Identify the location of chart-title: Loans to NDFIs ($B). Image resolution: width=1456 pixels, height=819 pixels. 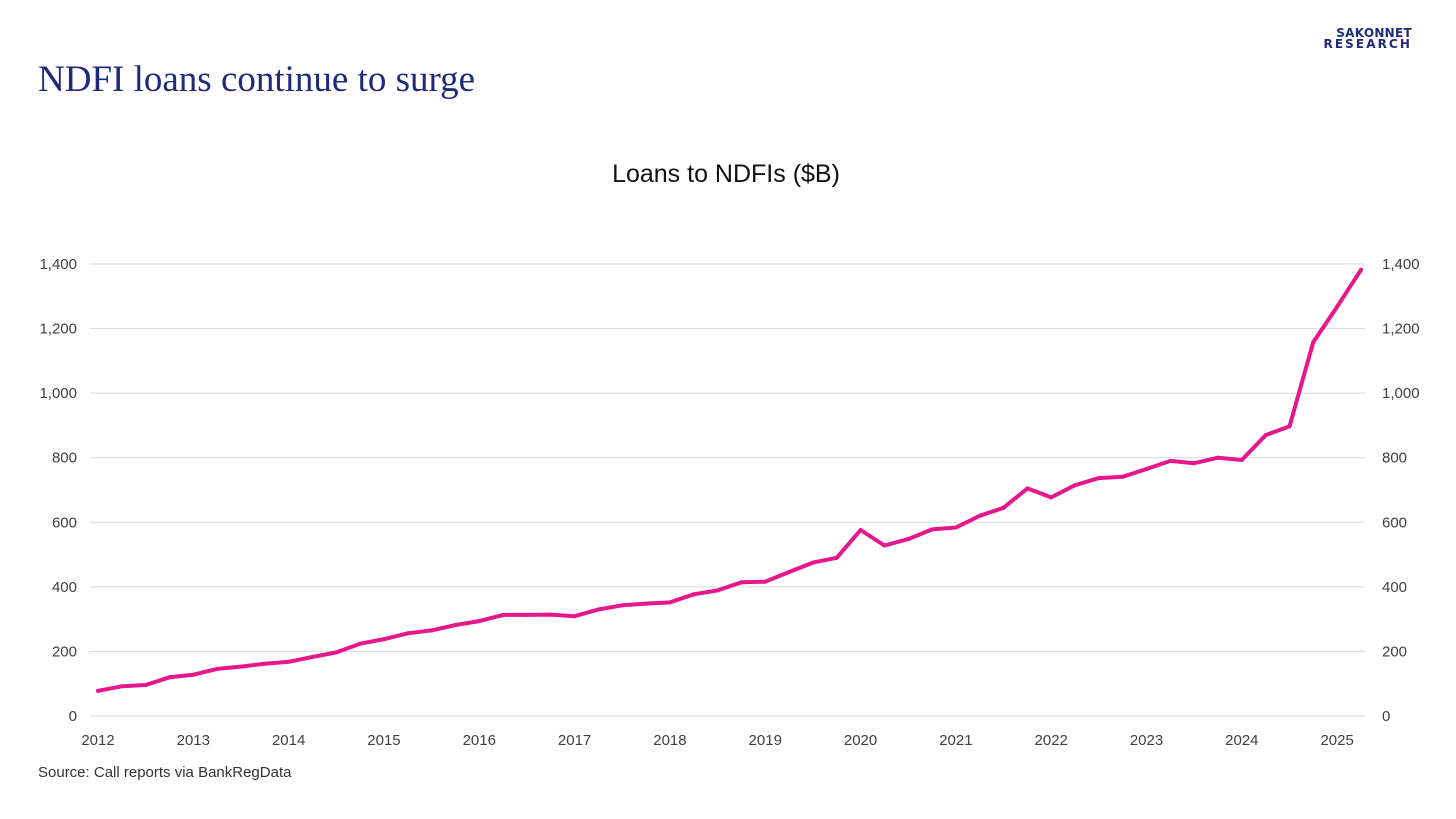
(726, 174).